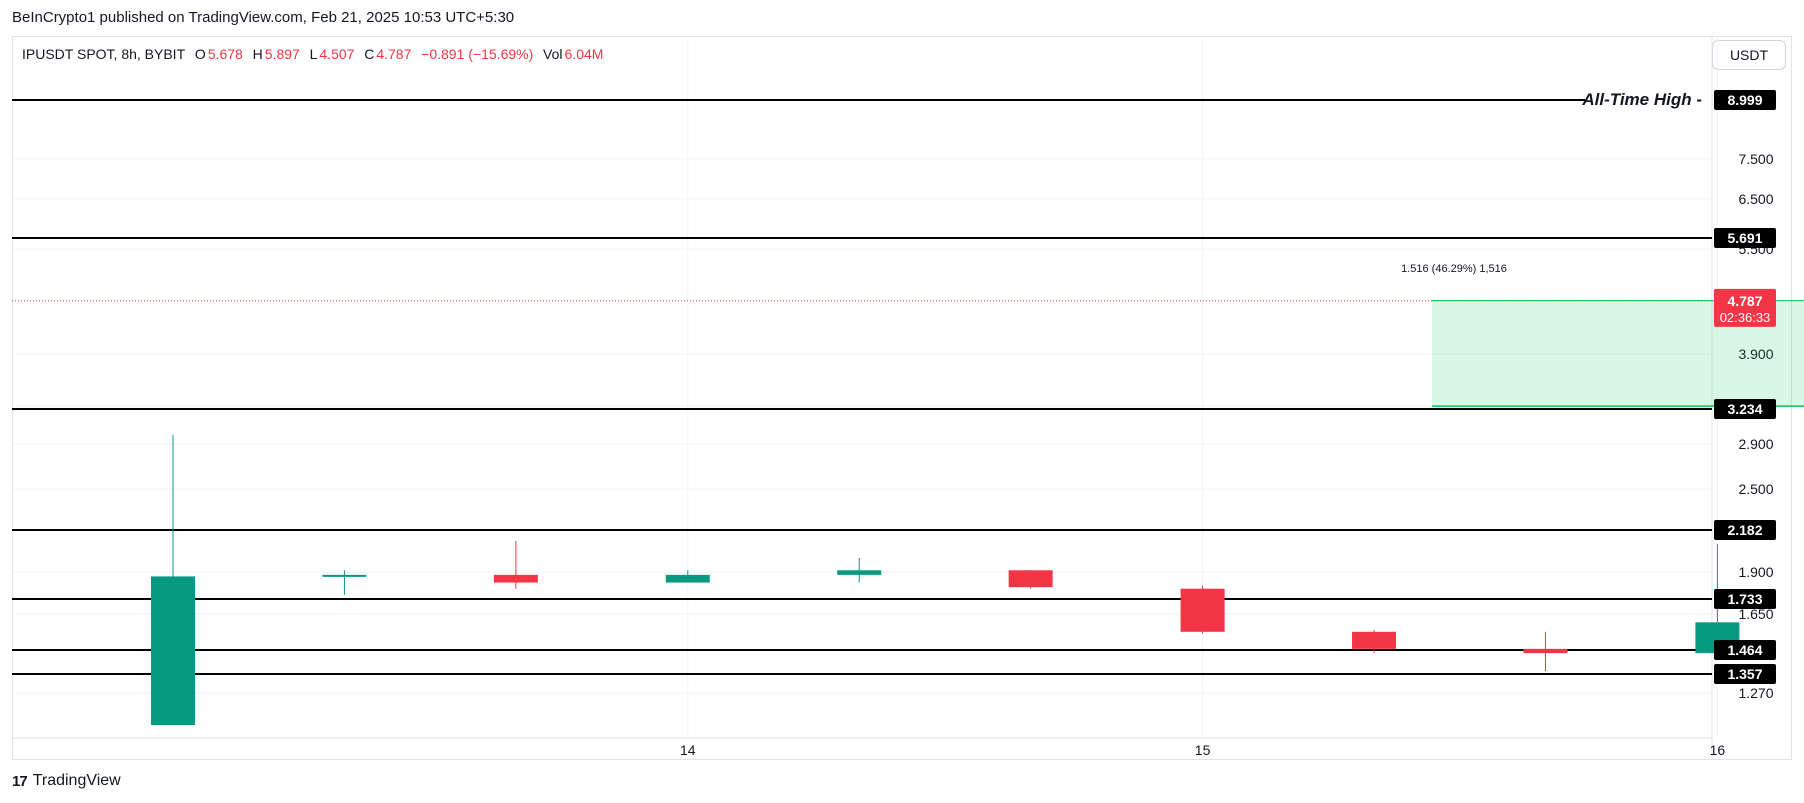 The width and height of the screenshot is (1804, 803). I want to click on level-price-label: 1.733, so click(1744, 599).